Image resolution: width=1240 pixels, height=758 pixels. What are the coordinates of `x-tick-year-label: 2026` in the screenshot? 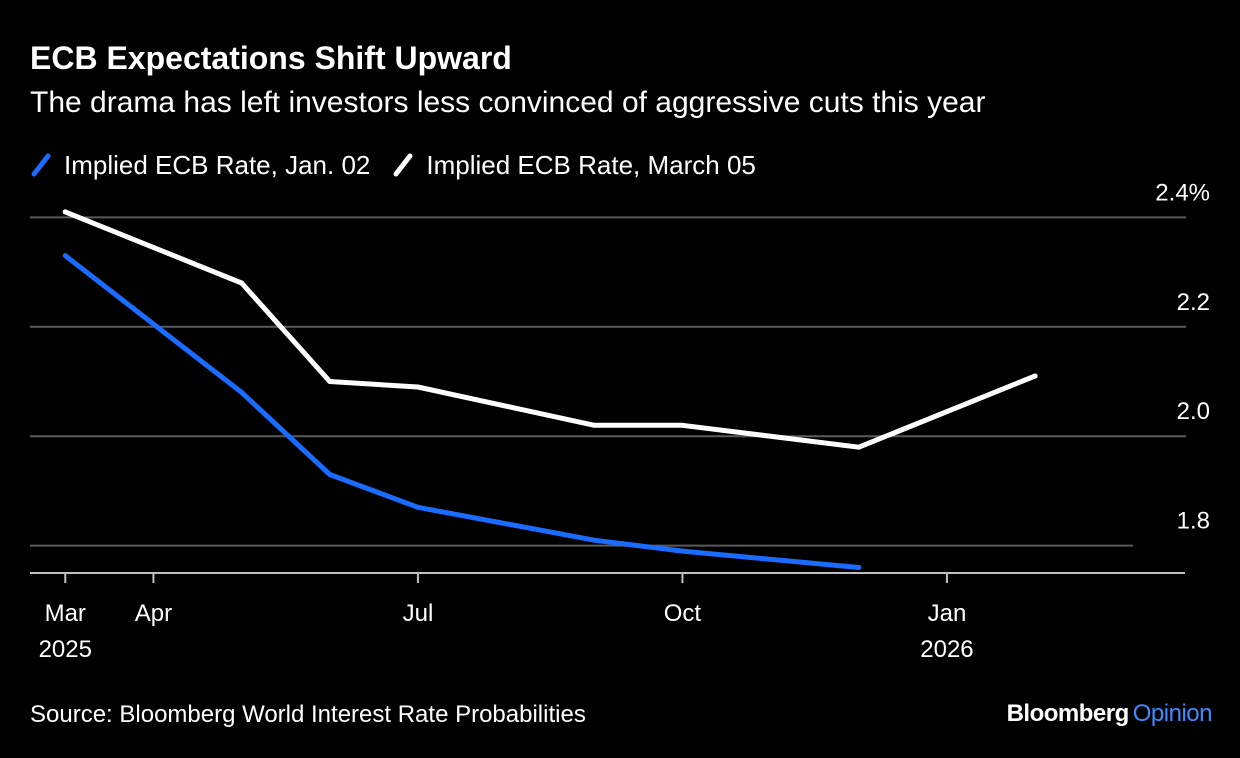 It's located at (946, 649).